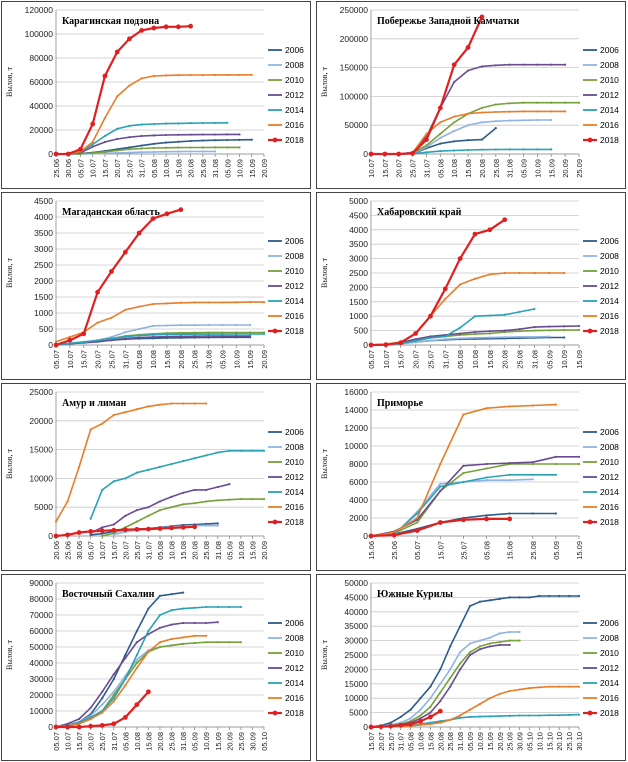 This screenshot has width=628, height=762. Describe the element at coordinates (426, 168) in the screenshot. I see `x-tick-label: 31.07` at that location.